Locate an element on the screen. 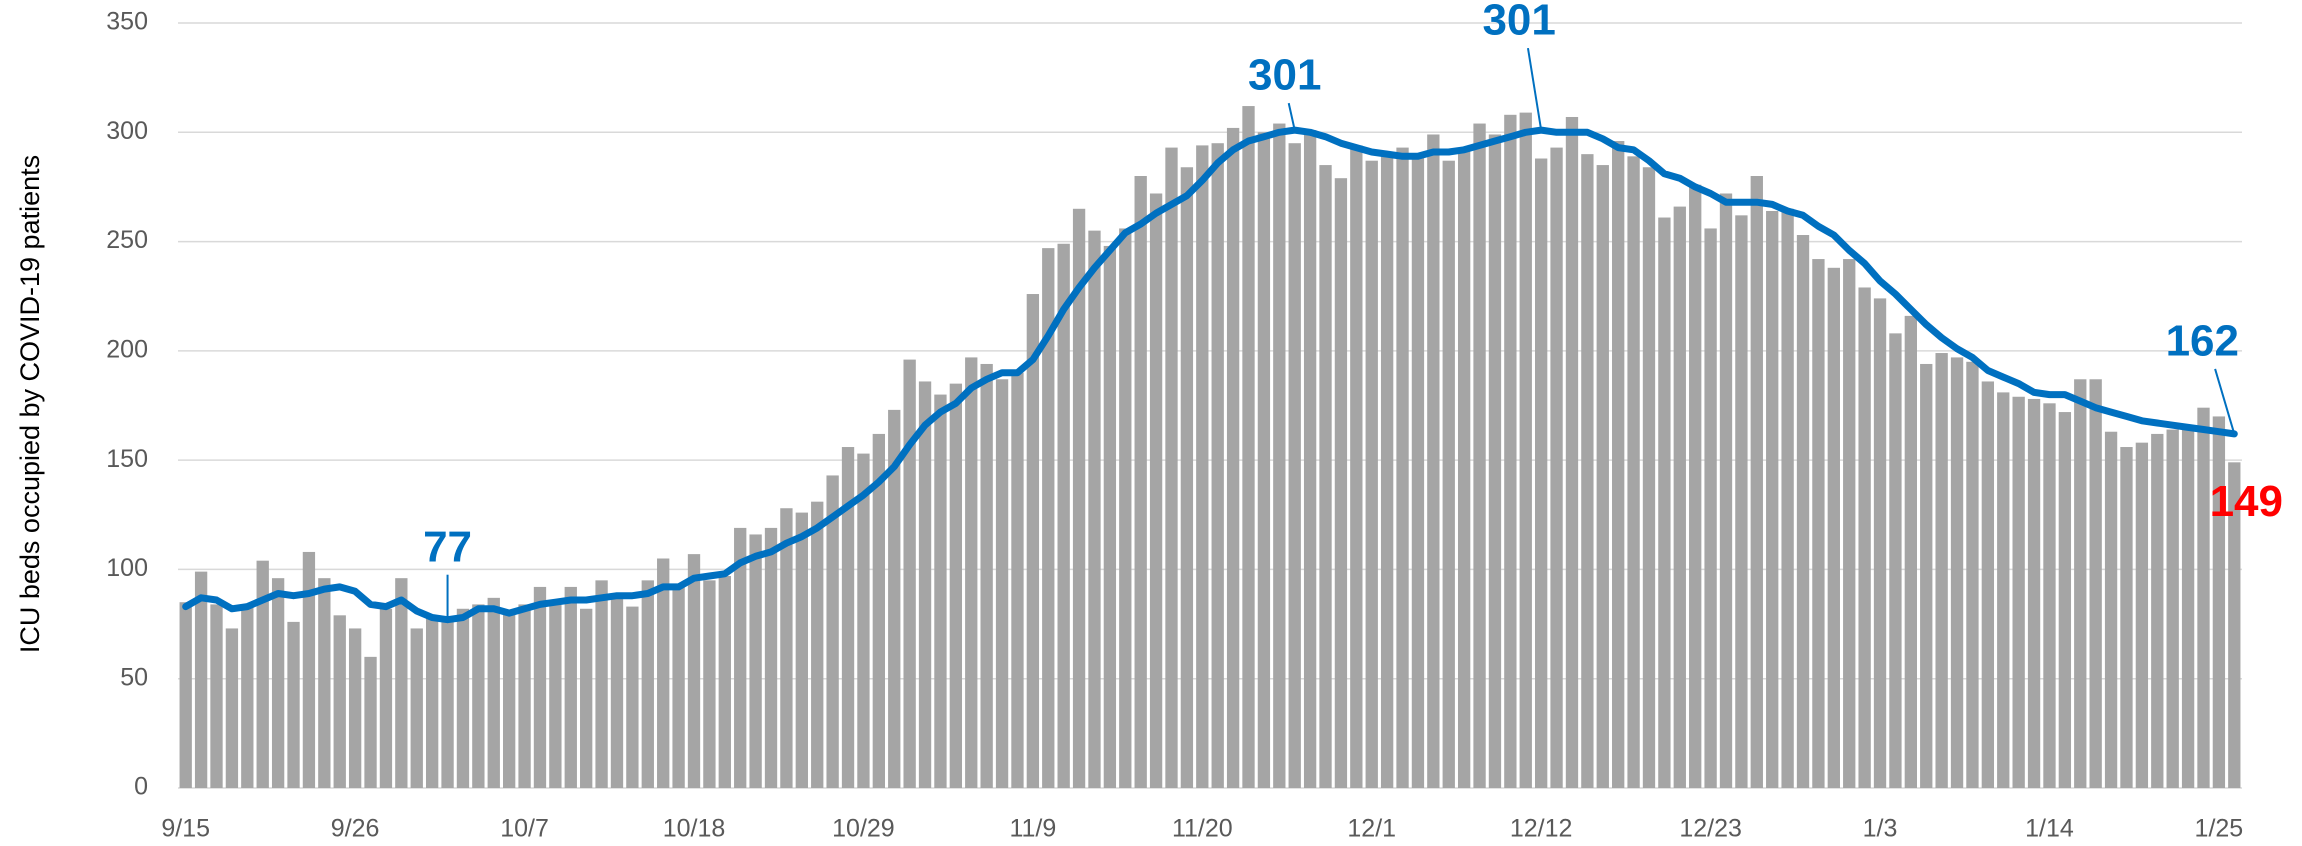 This screenshot has width=2302, height=846. data-label: 162 is located at coordinates (2202, 341).